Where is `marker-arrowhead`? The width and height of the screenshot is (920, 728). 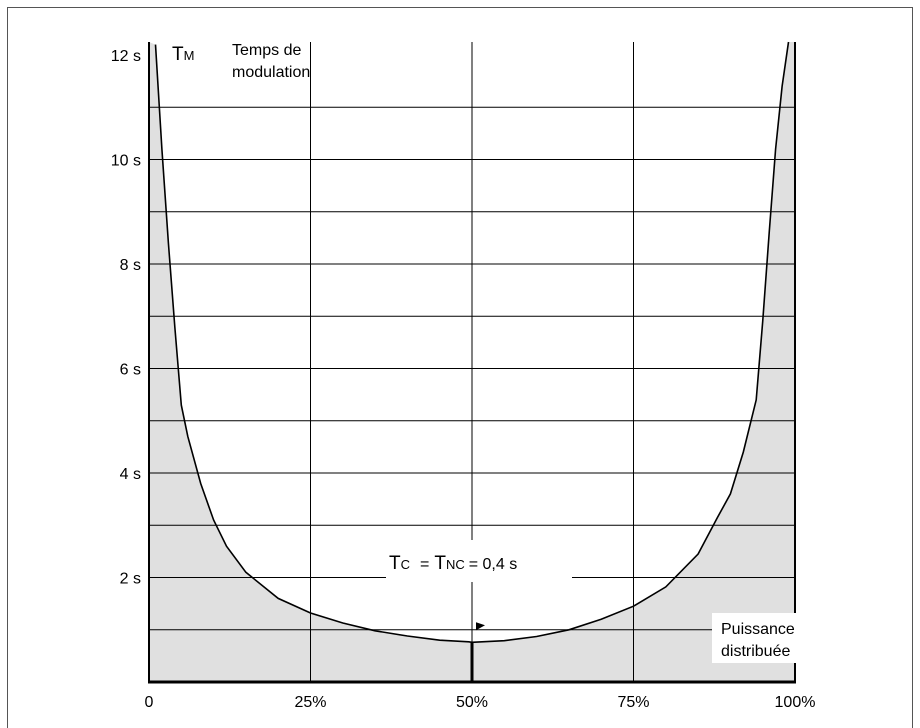
marker-arrowhead is located at coordinates (480, 626).